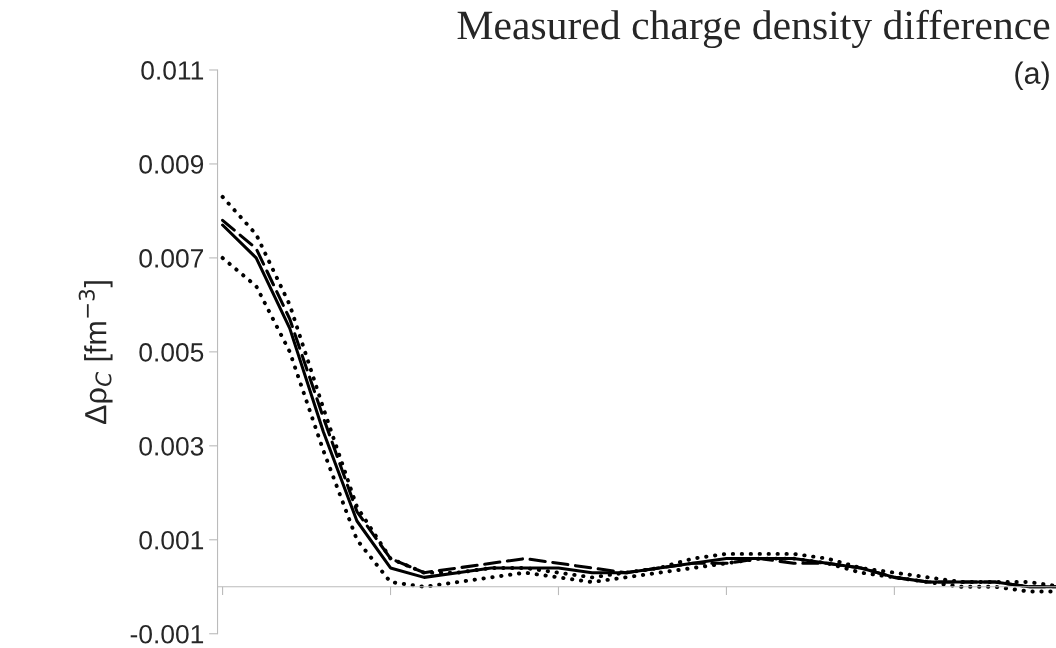 This screenshot has width=1056, height=648. I want to click on y-tick-label: 0.001, so click(171, 540).